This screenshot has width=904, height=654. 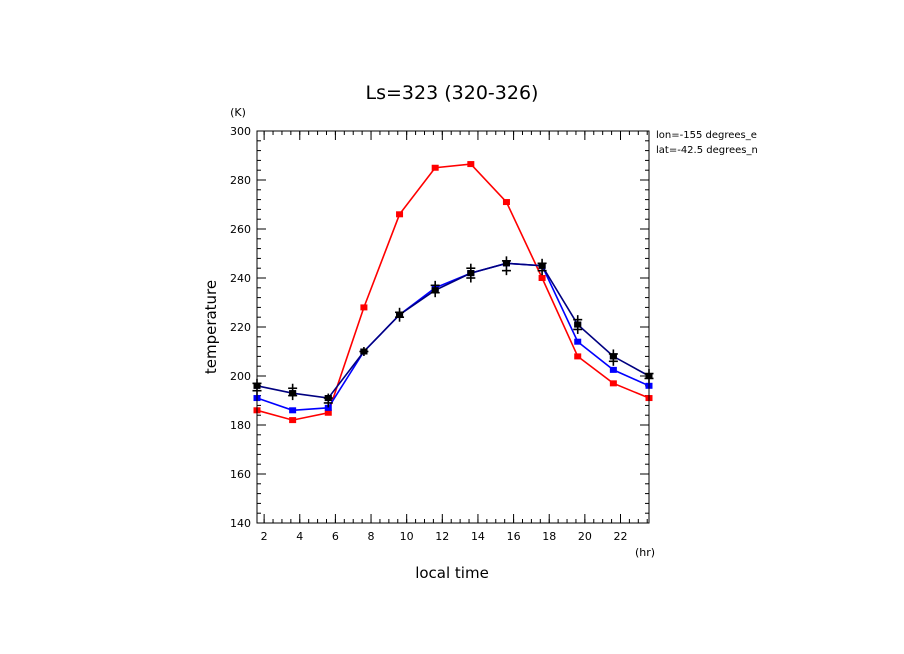 What do you see at coordinates (240, 278) in the screenshot?
I see `y-tick-label: 240` at bounding box center [240, 278].